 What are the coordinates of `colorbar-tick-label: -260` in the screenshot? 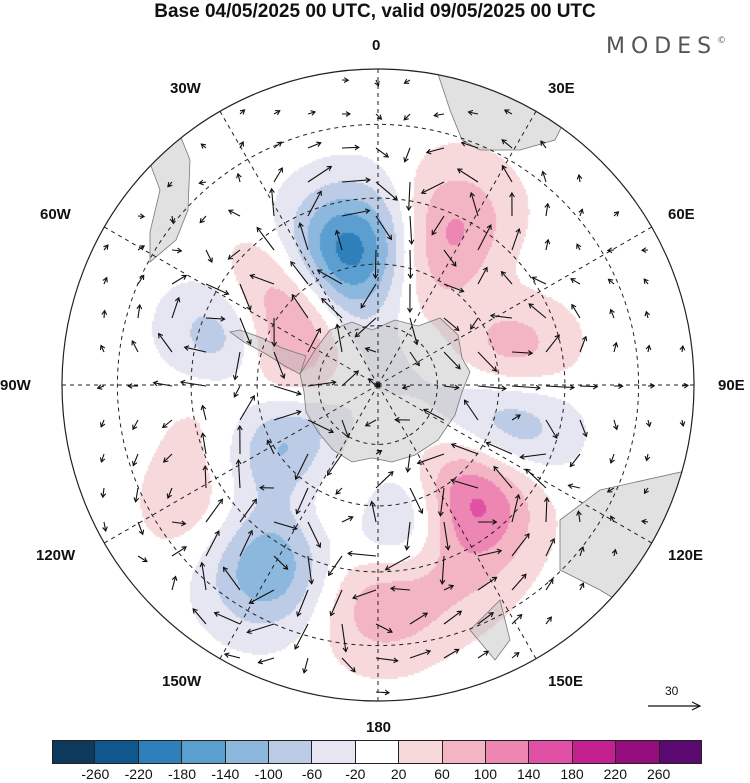 It's located at (95, 774).